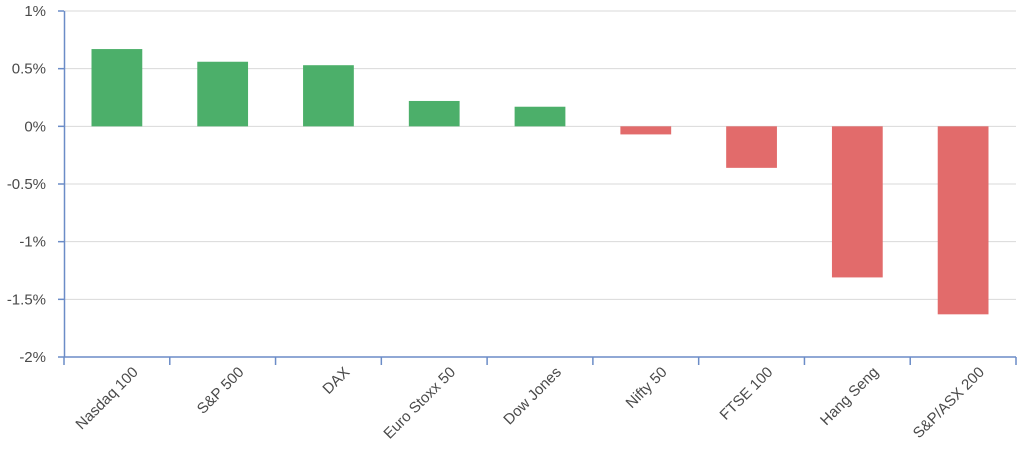  Describe the element at coordinates (849, 396) in the screenshot. I see `x-category-label: Hang Seng` at that location.